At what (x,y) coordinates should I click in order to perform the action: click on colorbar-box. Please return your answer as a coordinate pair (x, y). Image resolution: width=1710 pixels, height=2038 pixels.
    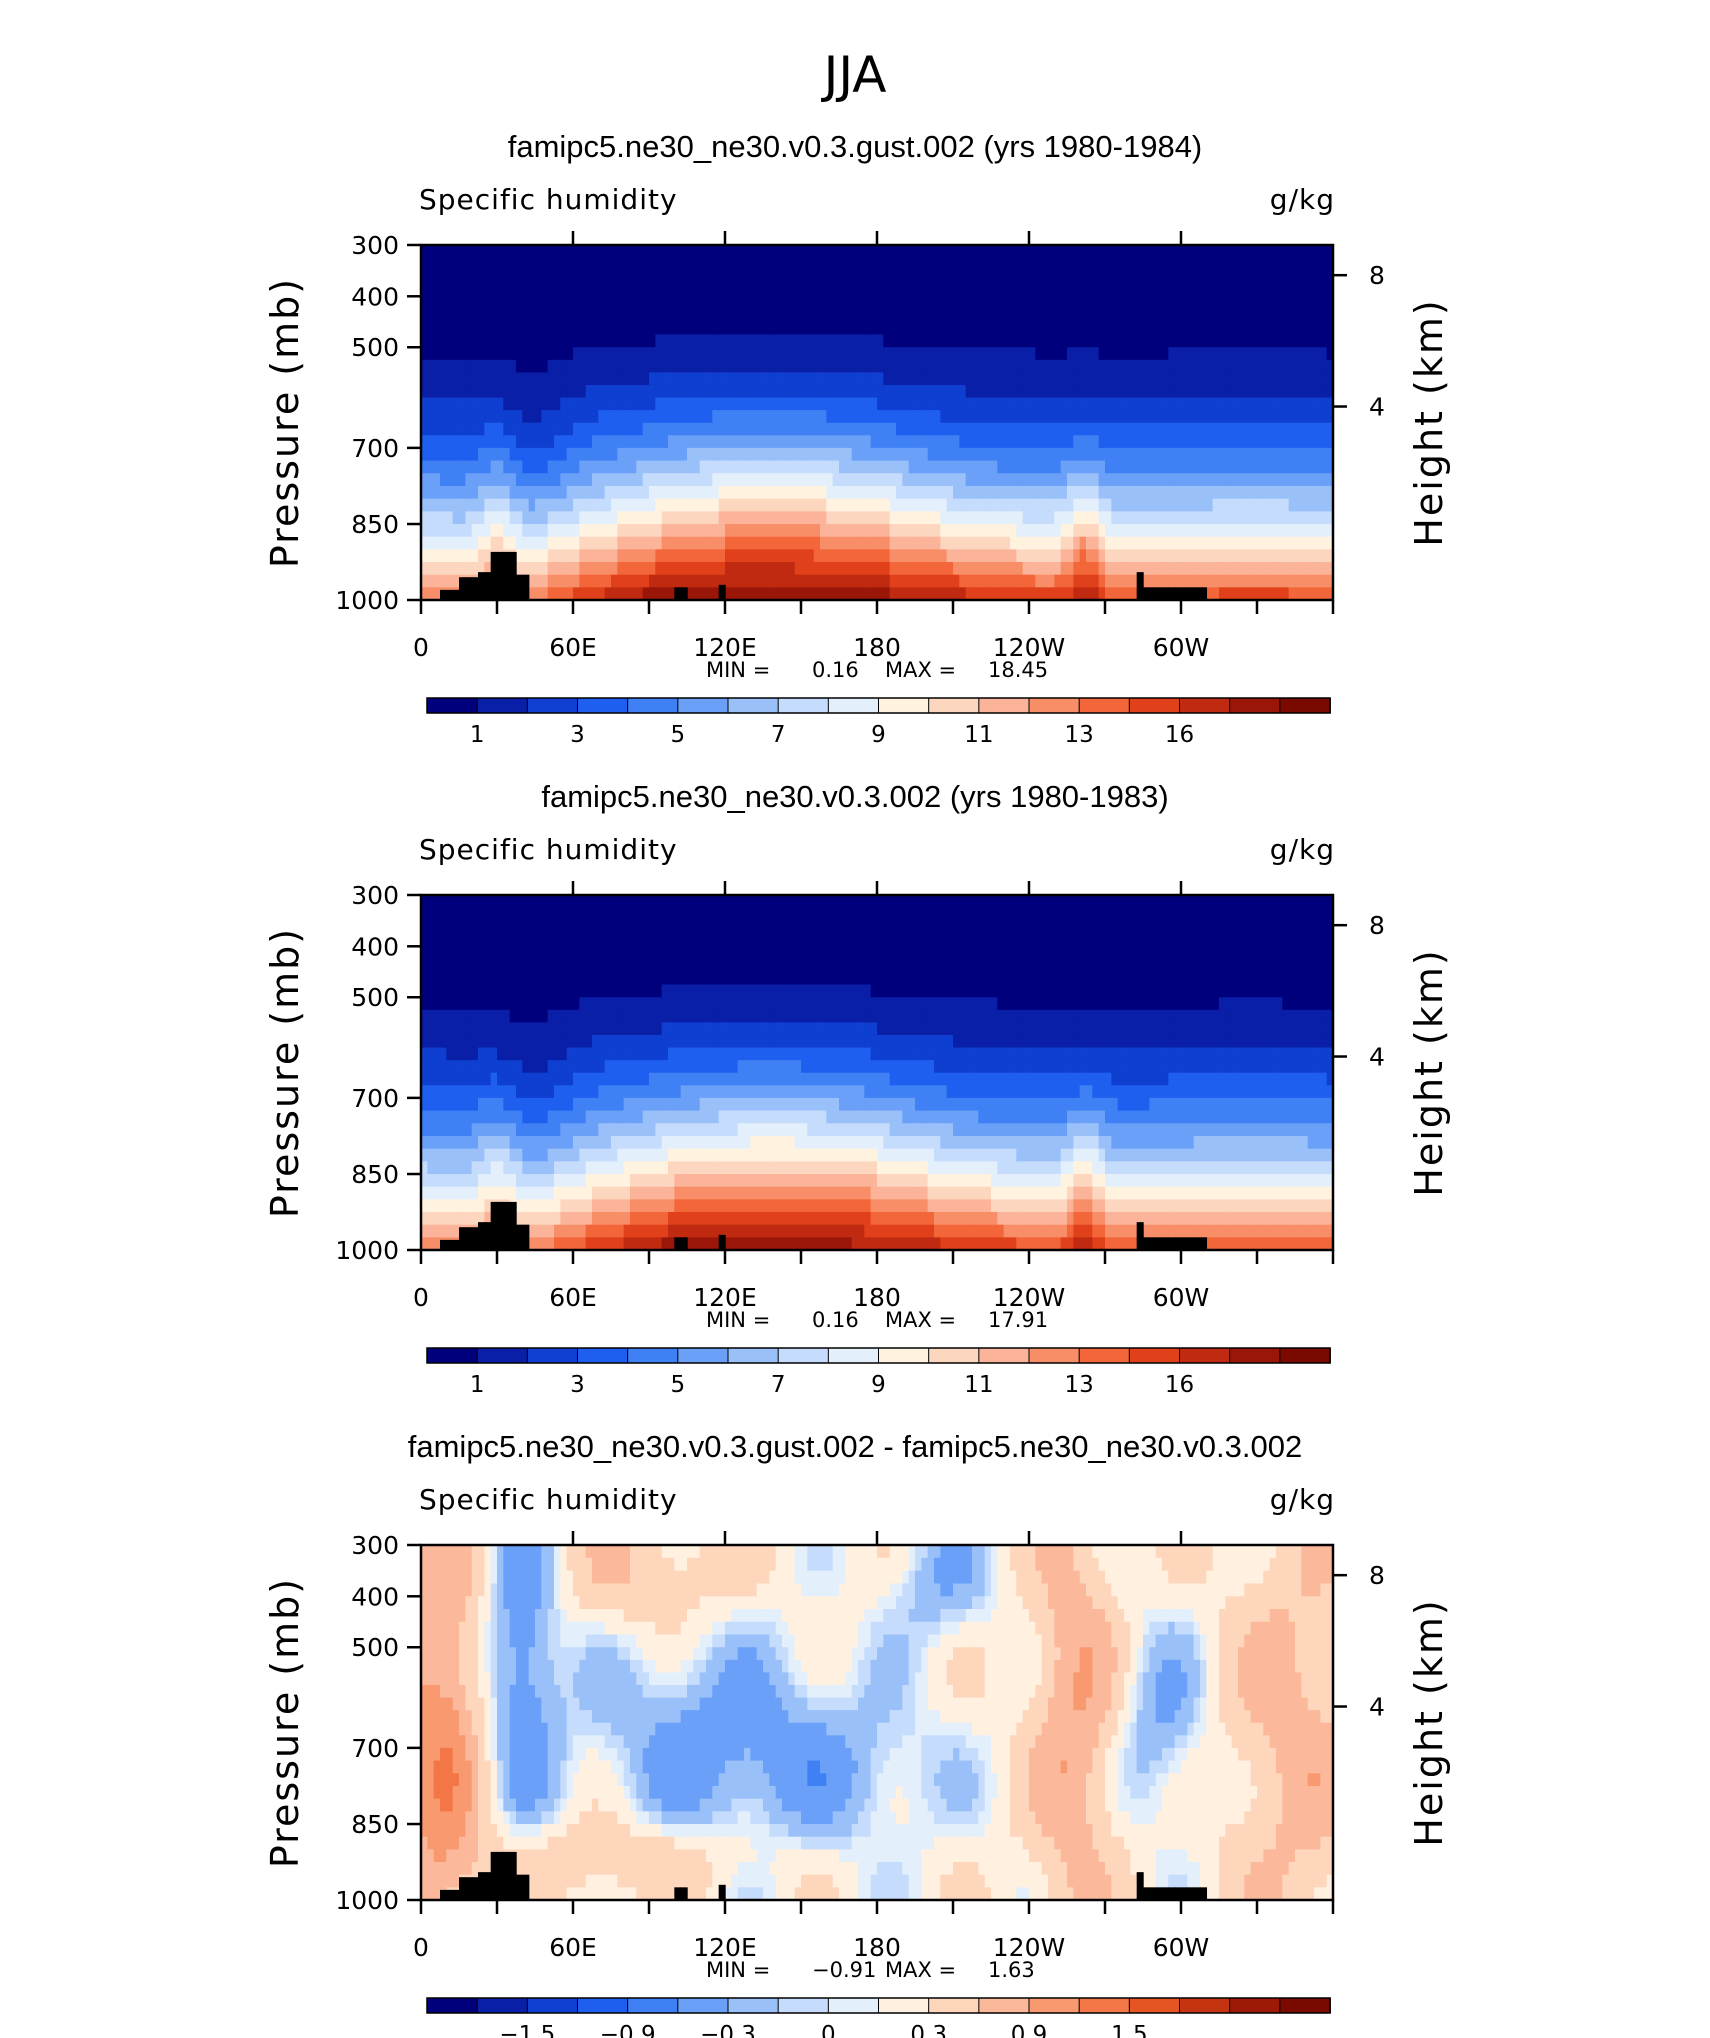
    Looking at the image, I should click on (1305, 705).